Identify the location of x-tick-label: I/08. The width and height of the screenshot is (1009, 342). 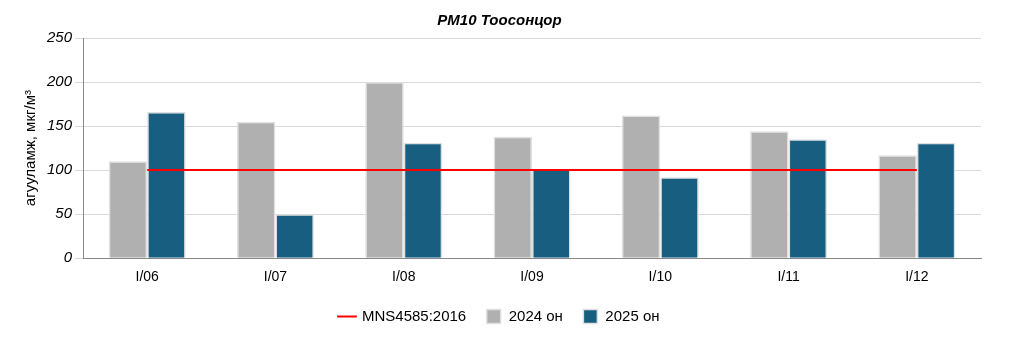
(404, 276).